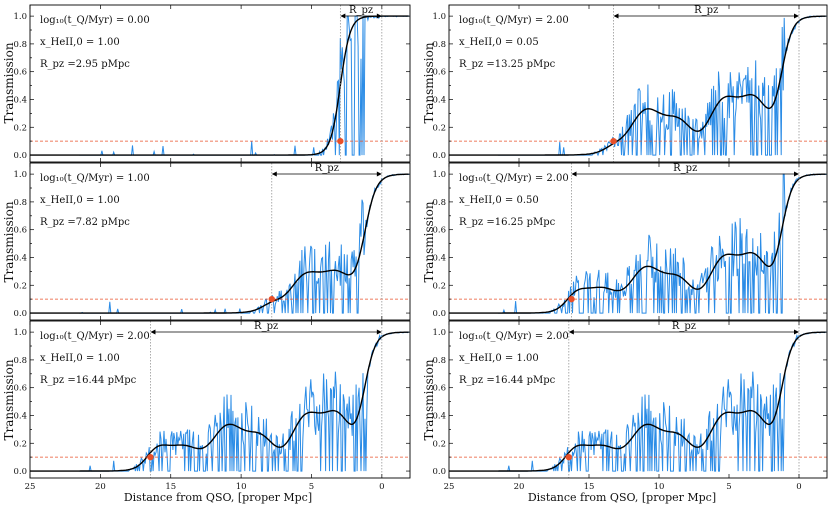 The width and height of the screenshot is (830, 508). Describe the element at coordinates (429, 241) in the screenshot. I see `ylabel-right-mid: Transmission` at that location.